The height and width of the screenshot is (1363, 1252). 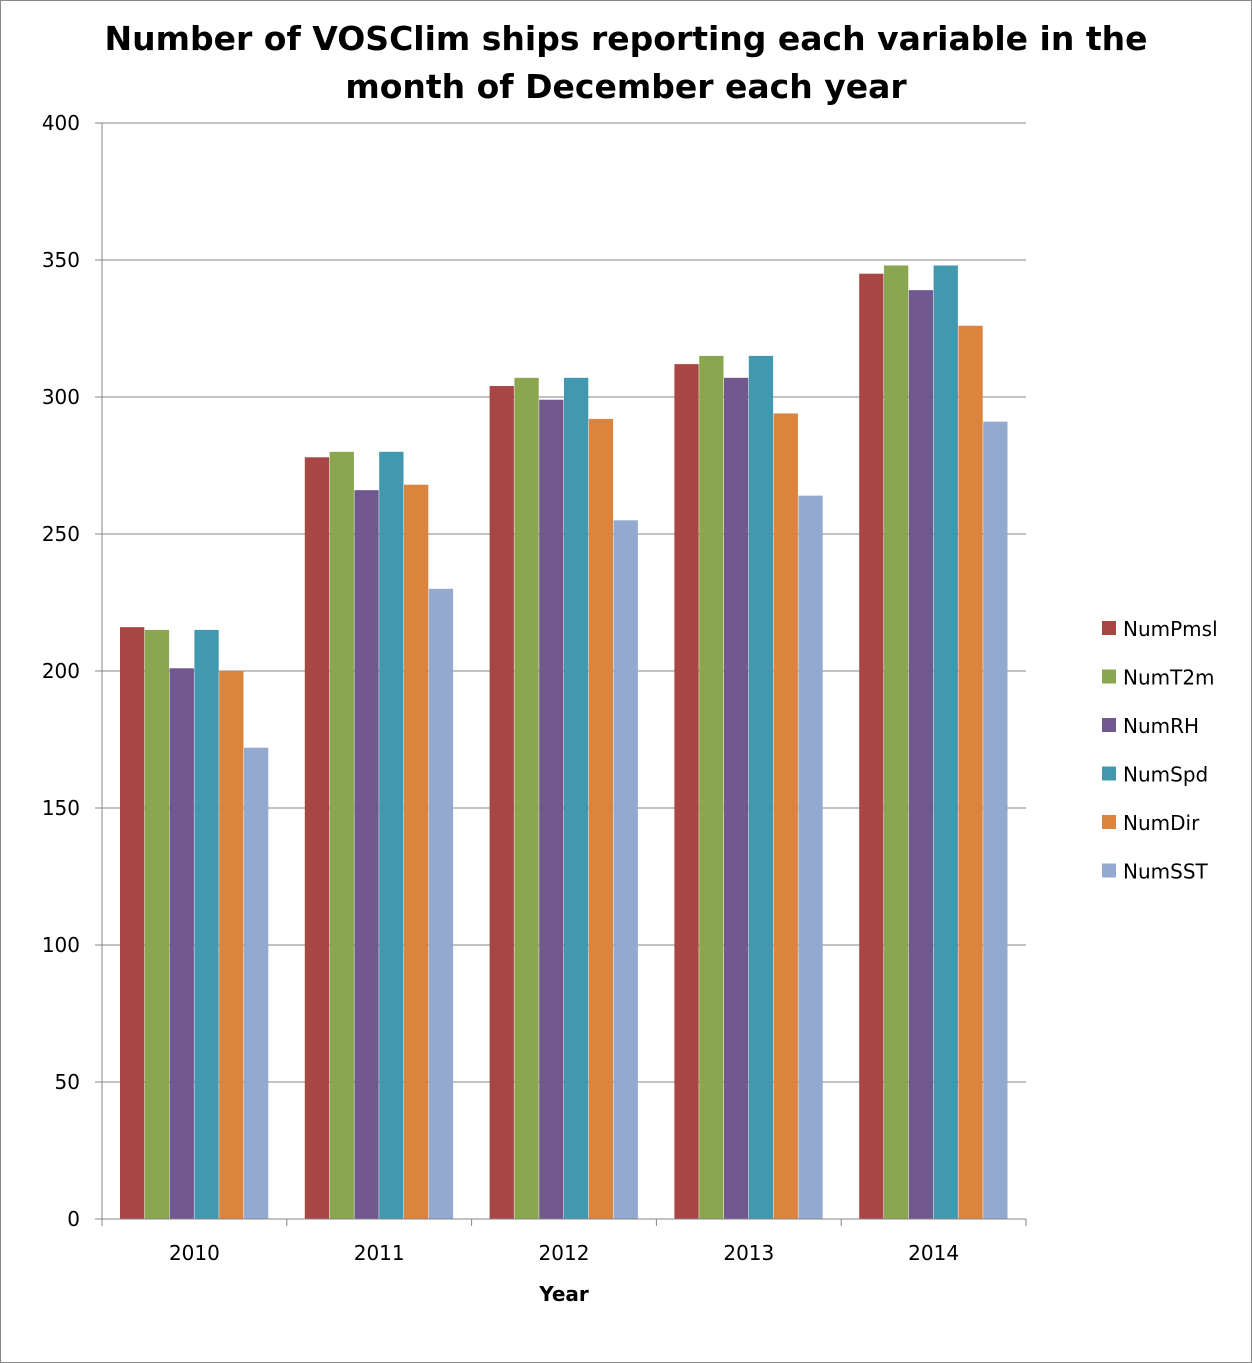 What do you see at coordinates (206, 924) in the screenshot?
I see `bar-NumSpd-2010` at bounding box center [206, 924].